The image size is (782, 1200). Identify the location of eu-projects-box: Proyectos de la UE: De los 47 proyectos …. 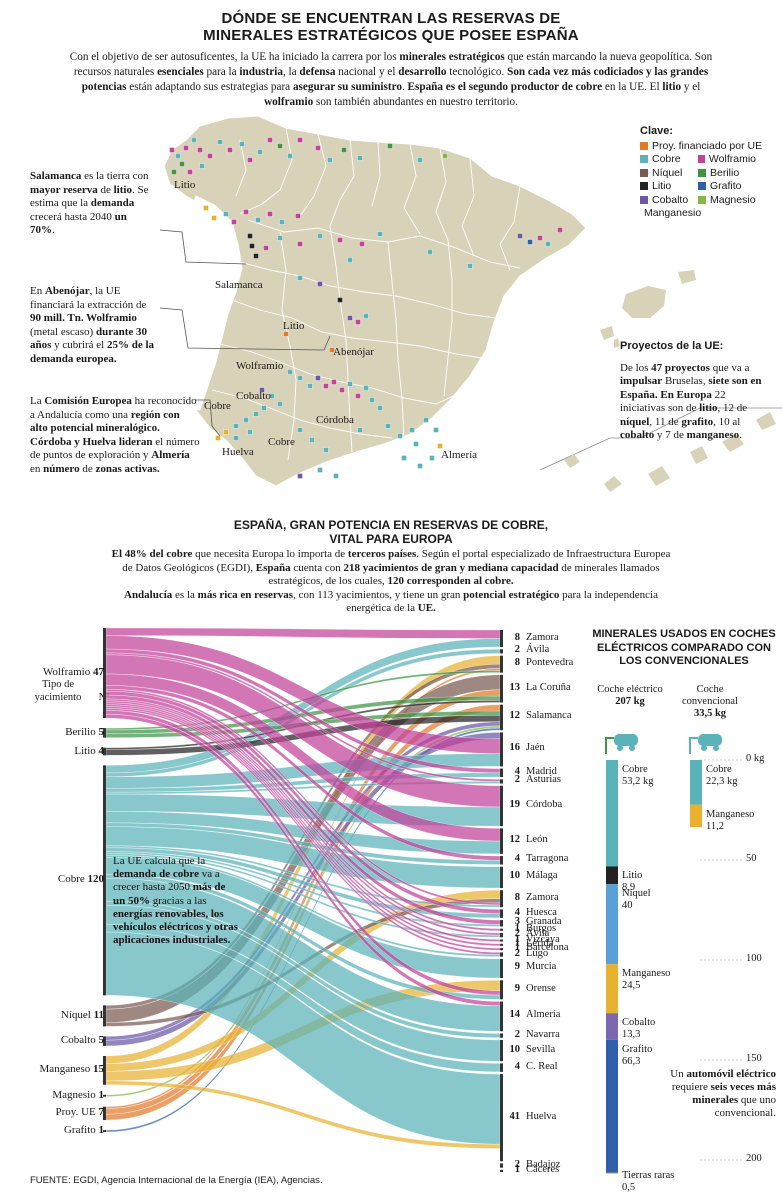
(695, 391).